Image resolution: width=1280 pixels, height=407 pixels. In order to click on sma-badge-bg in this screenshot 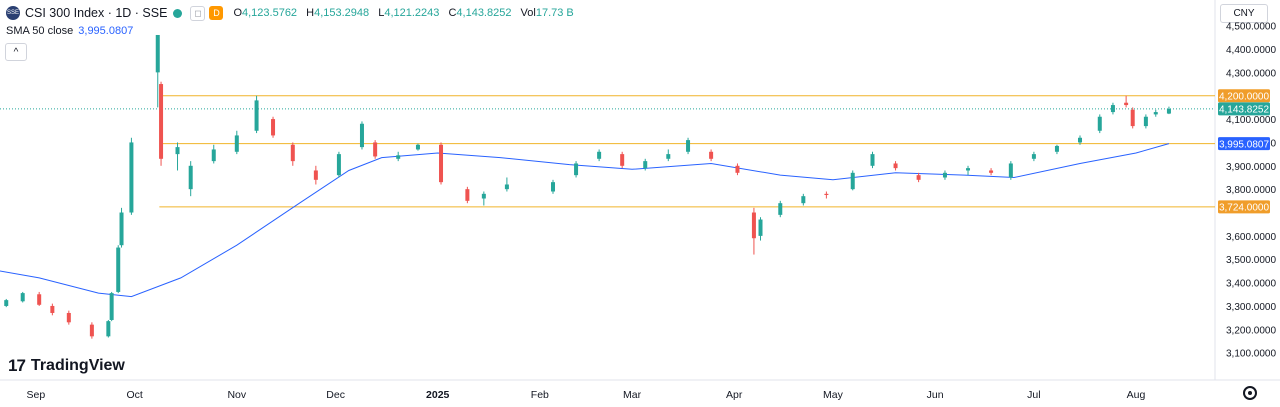, I will do `click(1244, 144)`.